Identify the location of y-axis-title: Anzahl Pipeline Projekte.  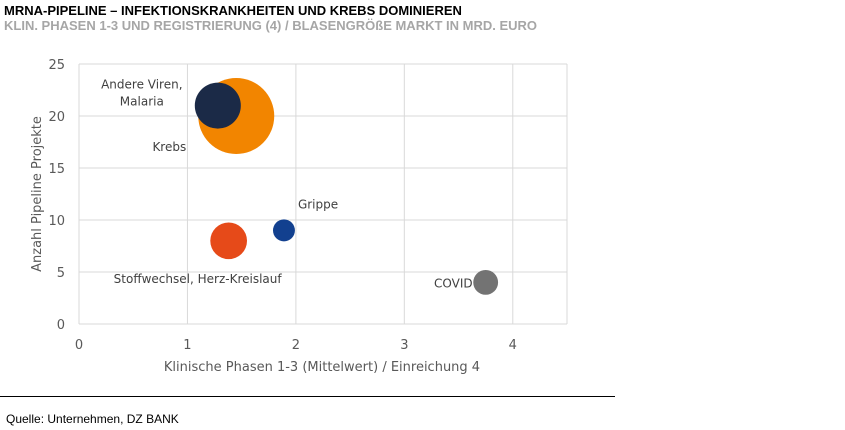
(37, 194).